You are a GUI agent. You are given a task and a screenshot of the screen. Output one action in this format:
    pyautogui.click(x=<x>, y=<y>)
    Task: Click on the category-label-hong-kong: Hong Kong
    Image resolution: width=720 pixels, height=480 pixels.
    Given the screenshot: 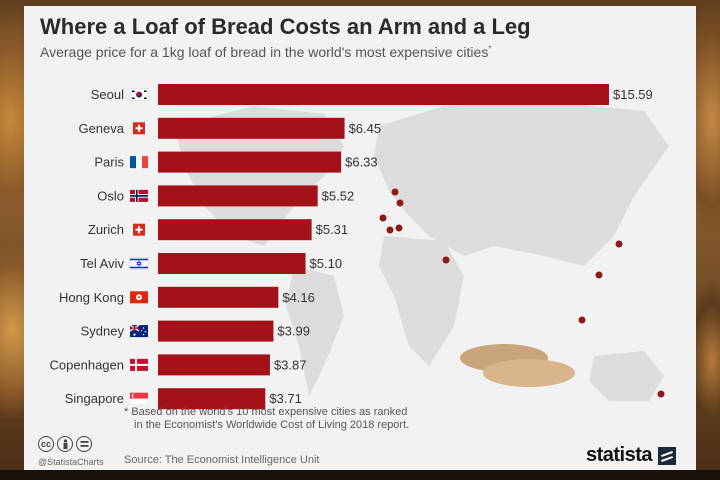 What is the action you would take?
    pyautogui.click(x=91, y=297)
    